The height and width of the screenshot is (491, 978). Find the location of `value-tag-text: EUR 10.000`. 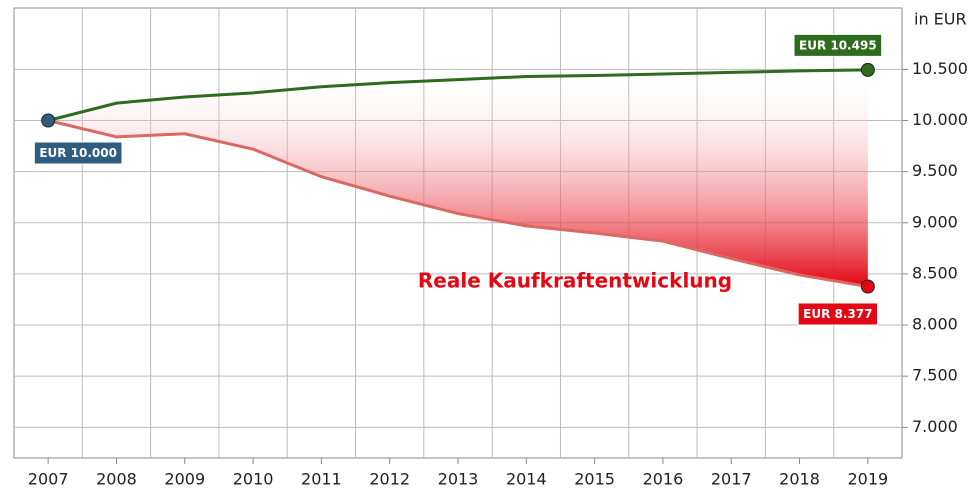

value-tag-text: EUR 10.000 is located at coordinates (78, 153).